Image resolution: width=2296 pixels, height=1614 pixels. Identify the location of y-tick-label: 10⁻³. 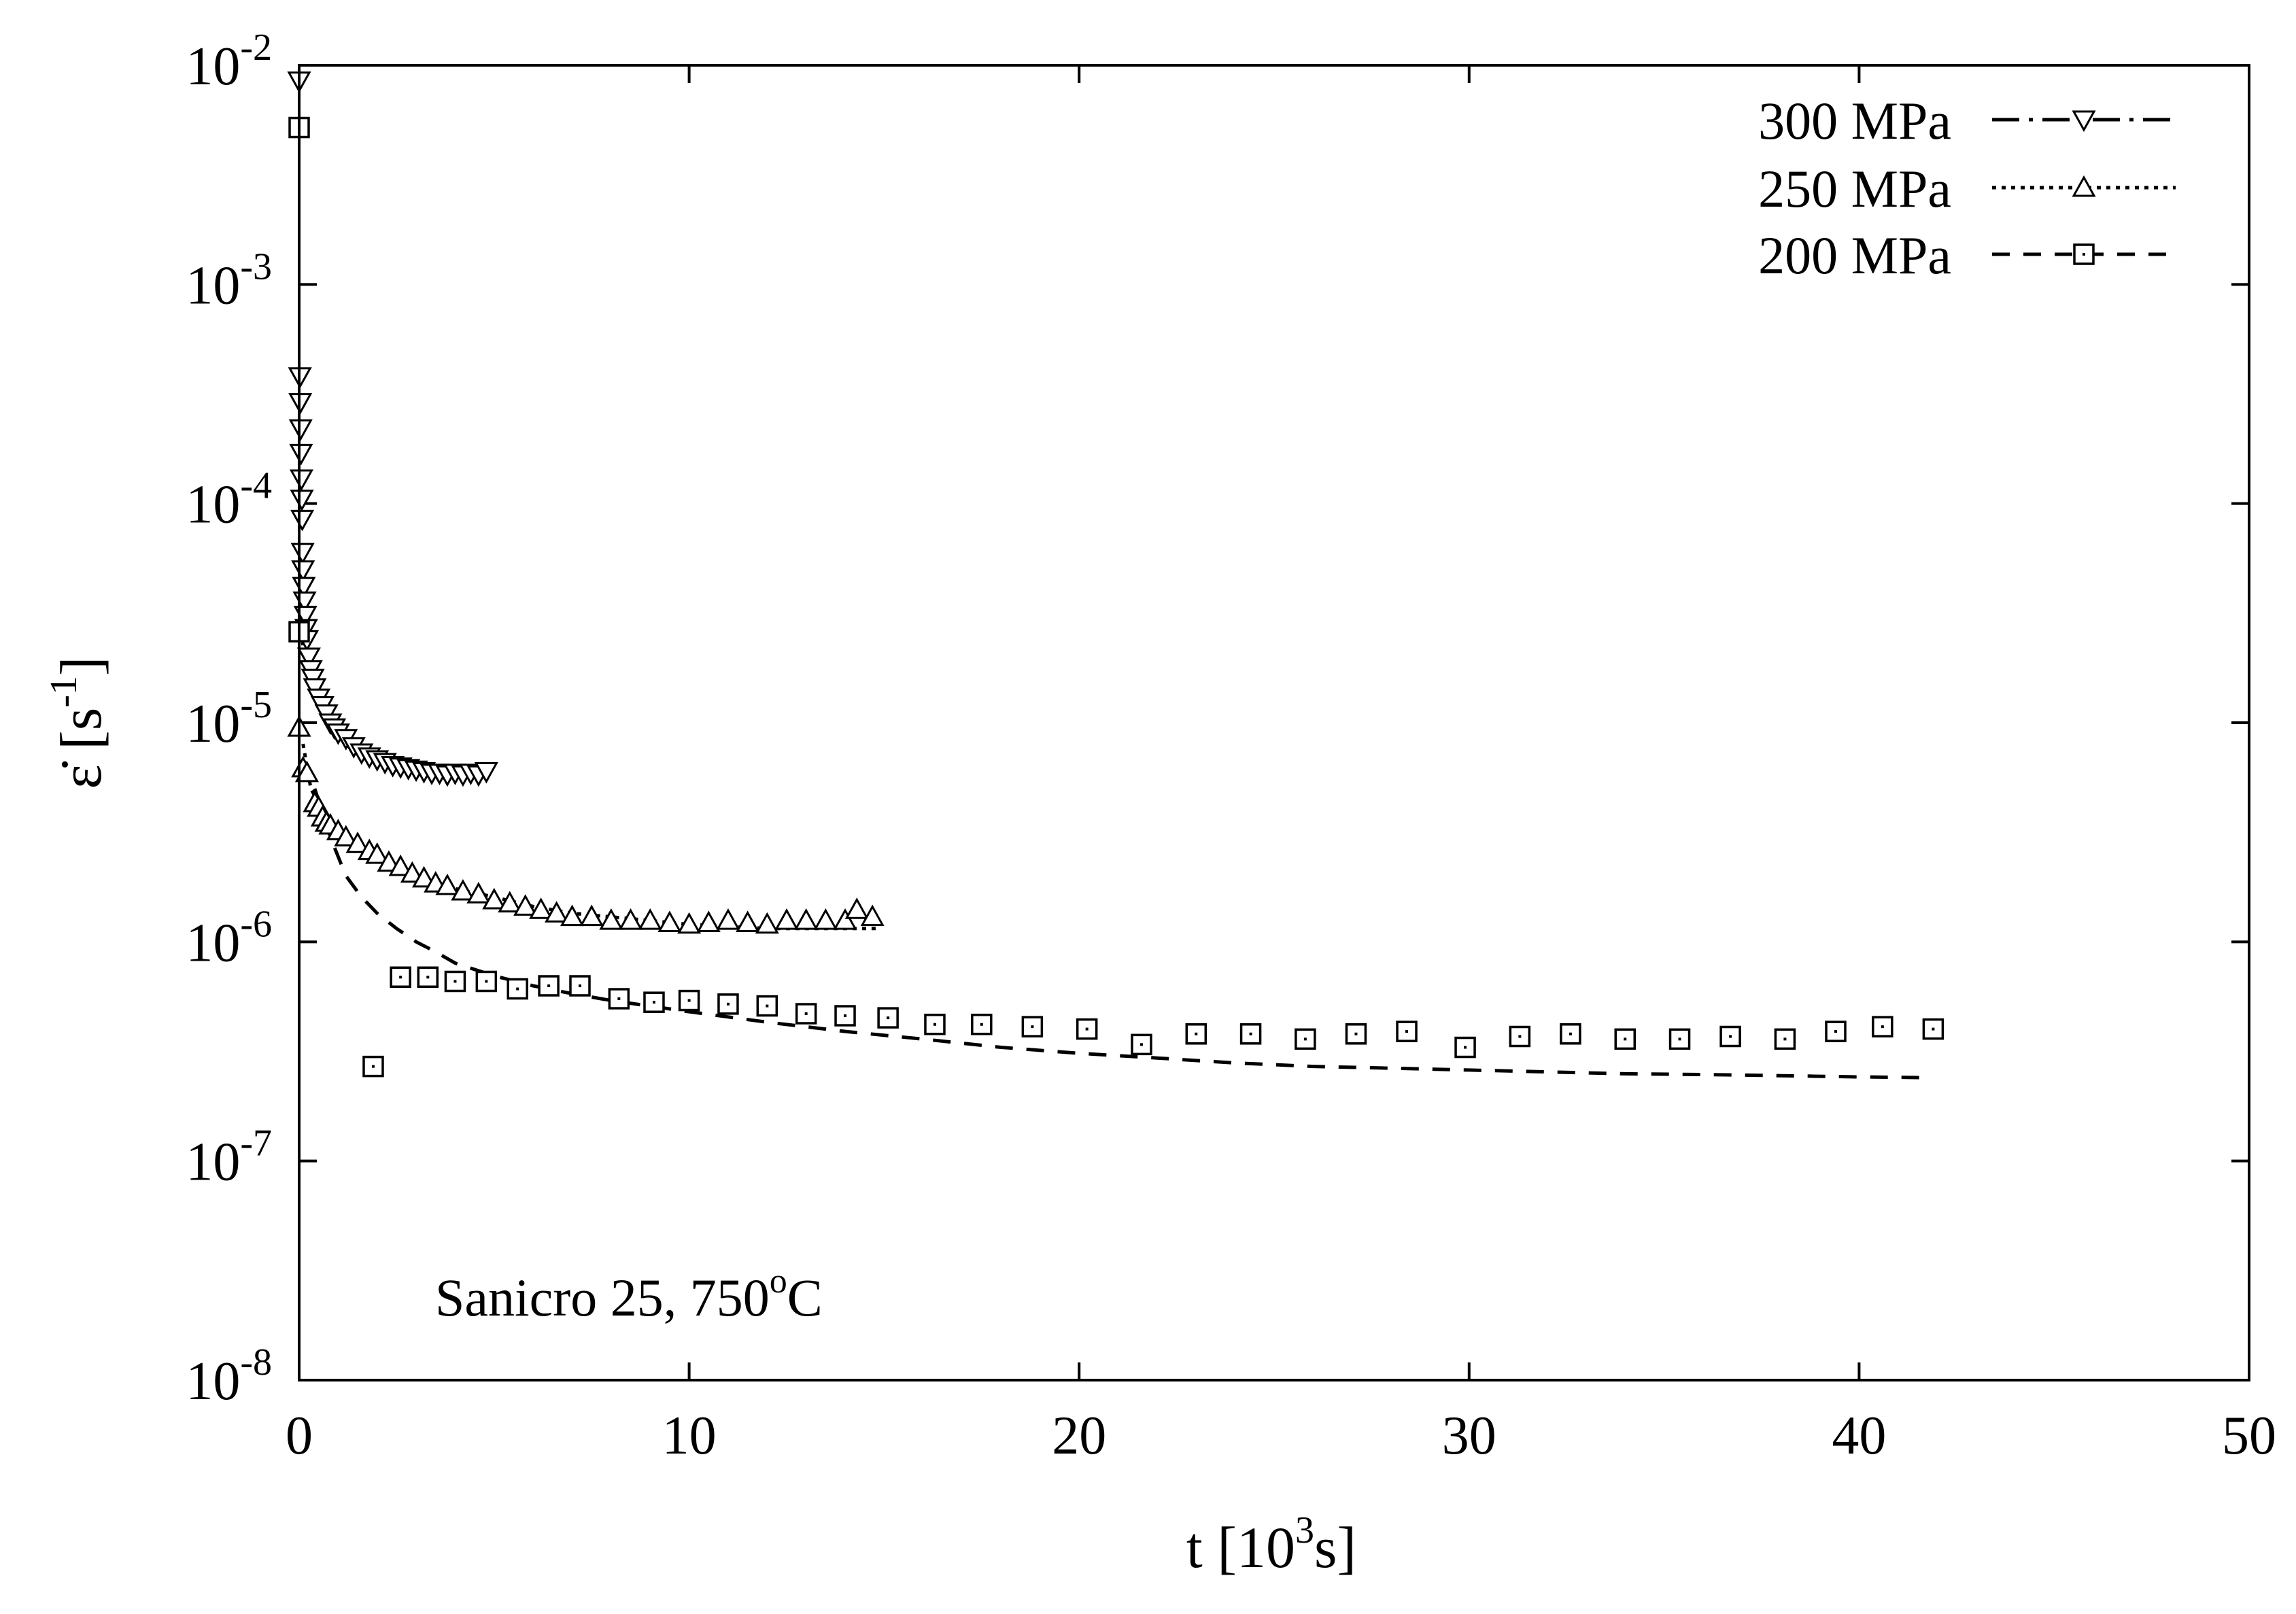
(229, 280).